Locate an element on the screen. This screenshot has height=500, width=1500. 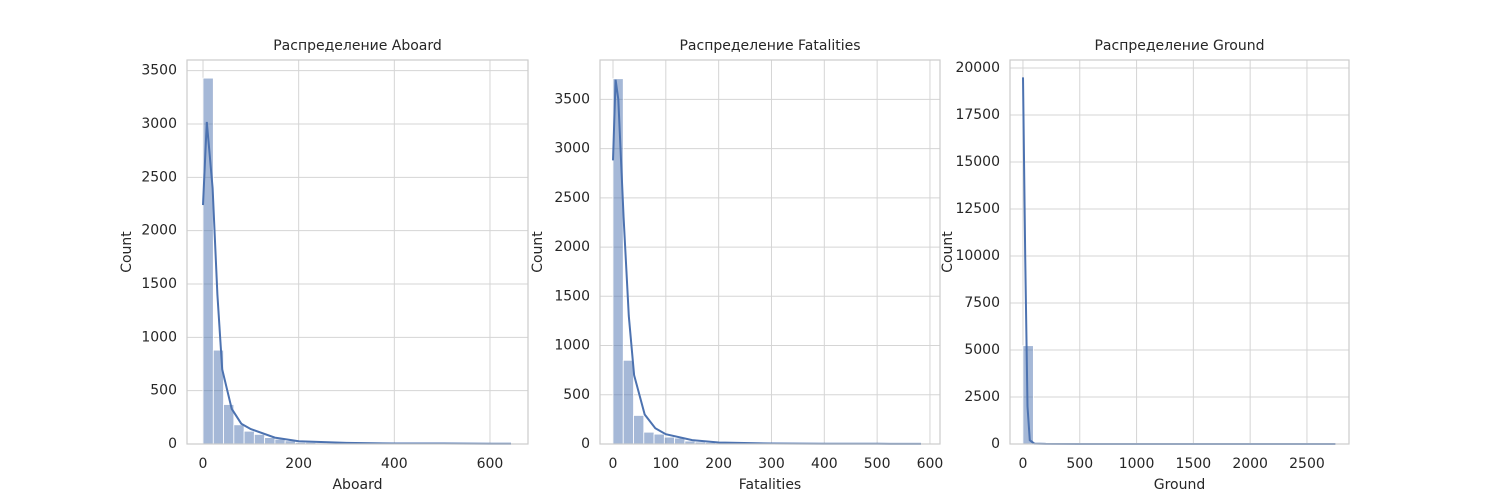
x-tick-label: 1000 is located at coordinates (1137, 464).